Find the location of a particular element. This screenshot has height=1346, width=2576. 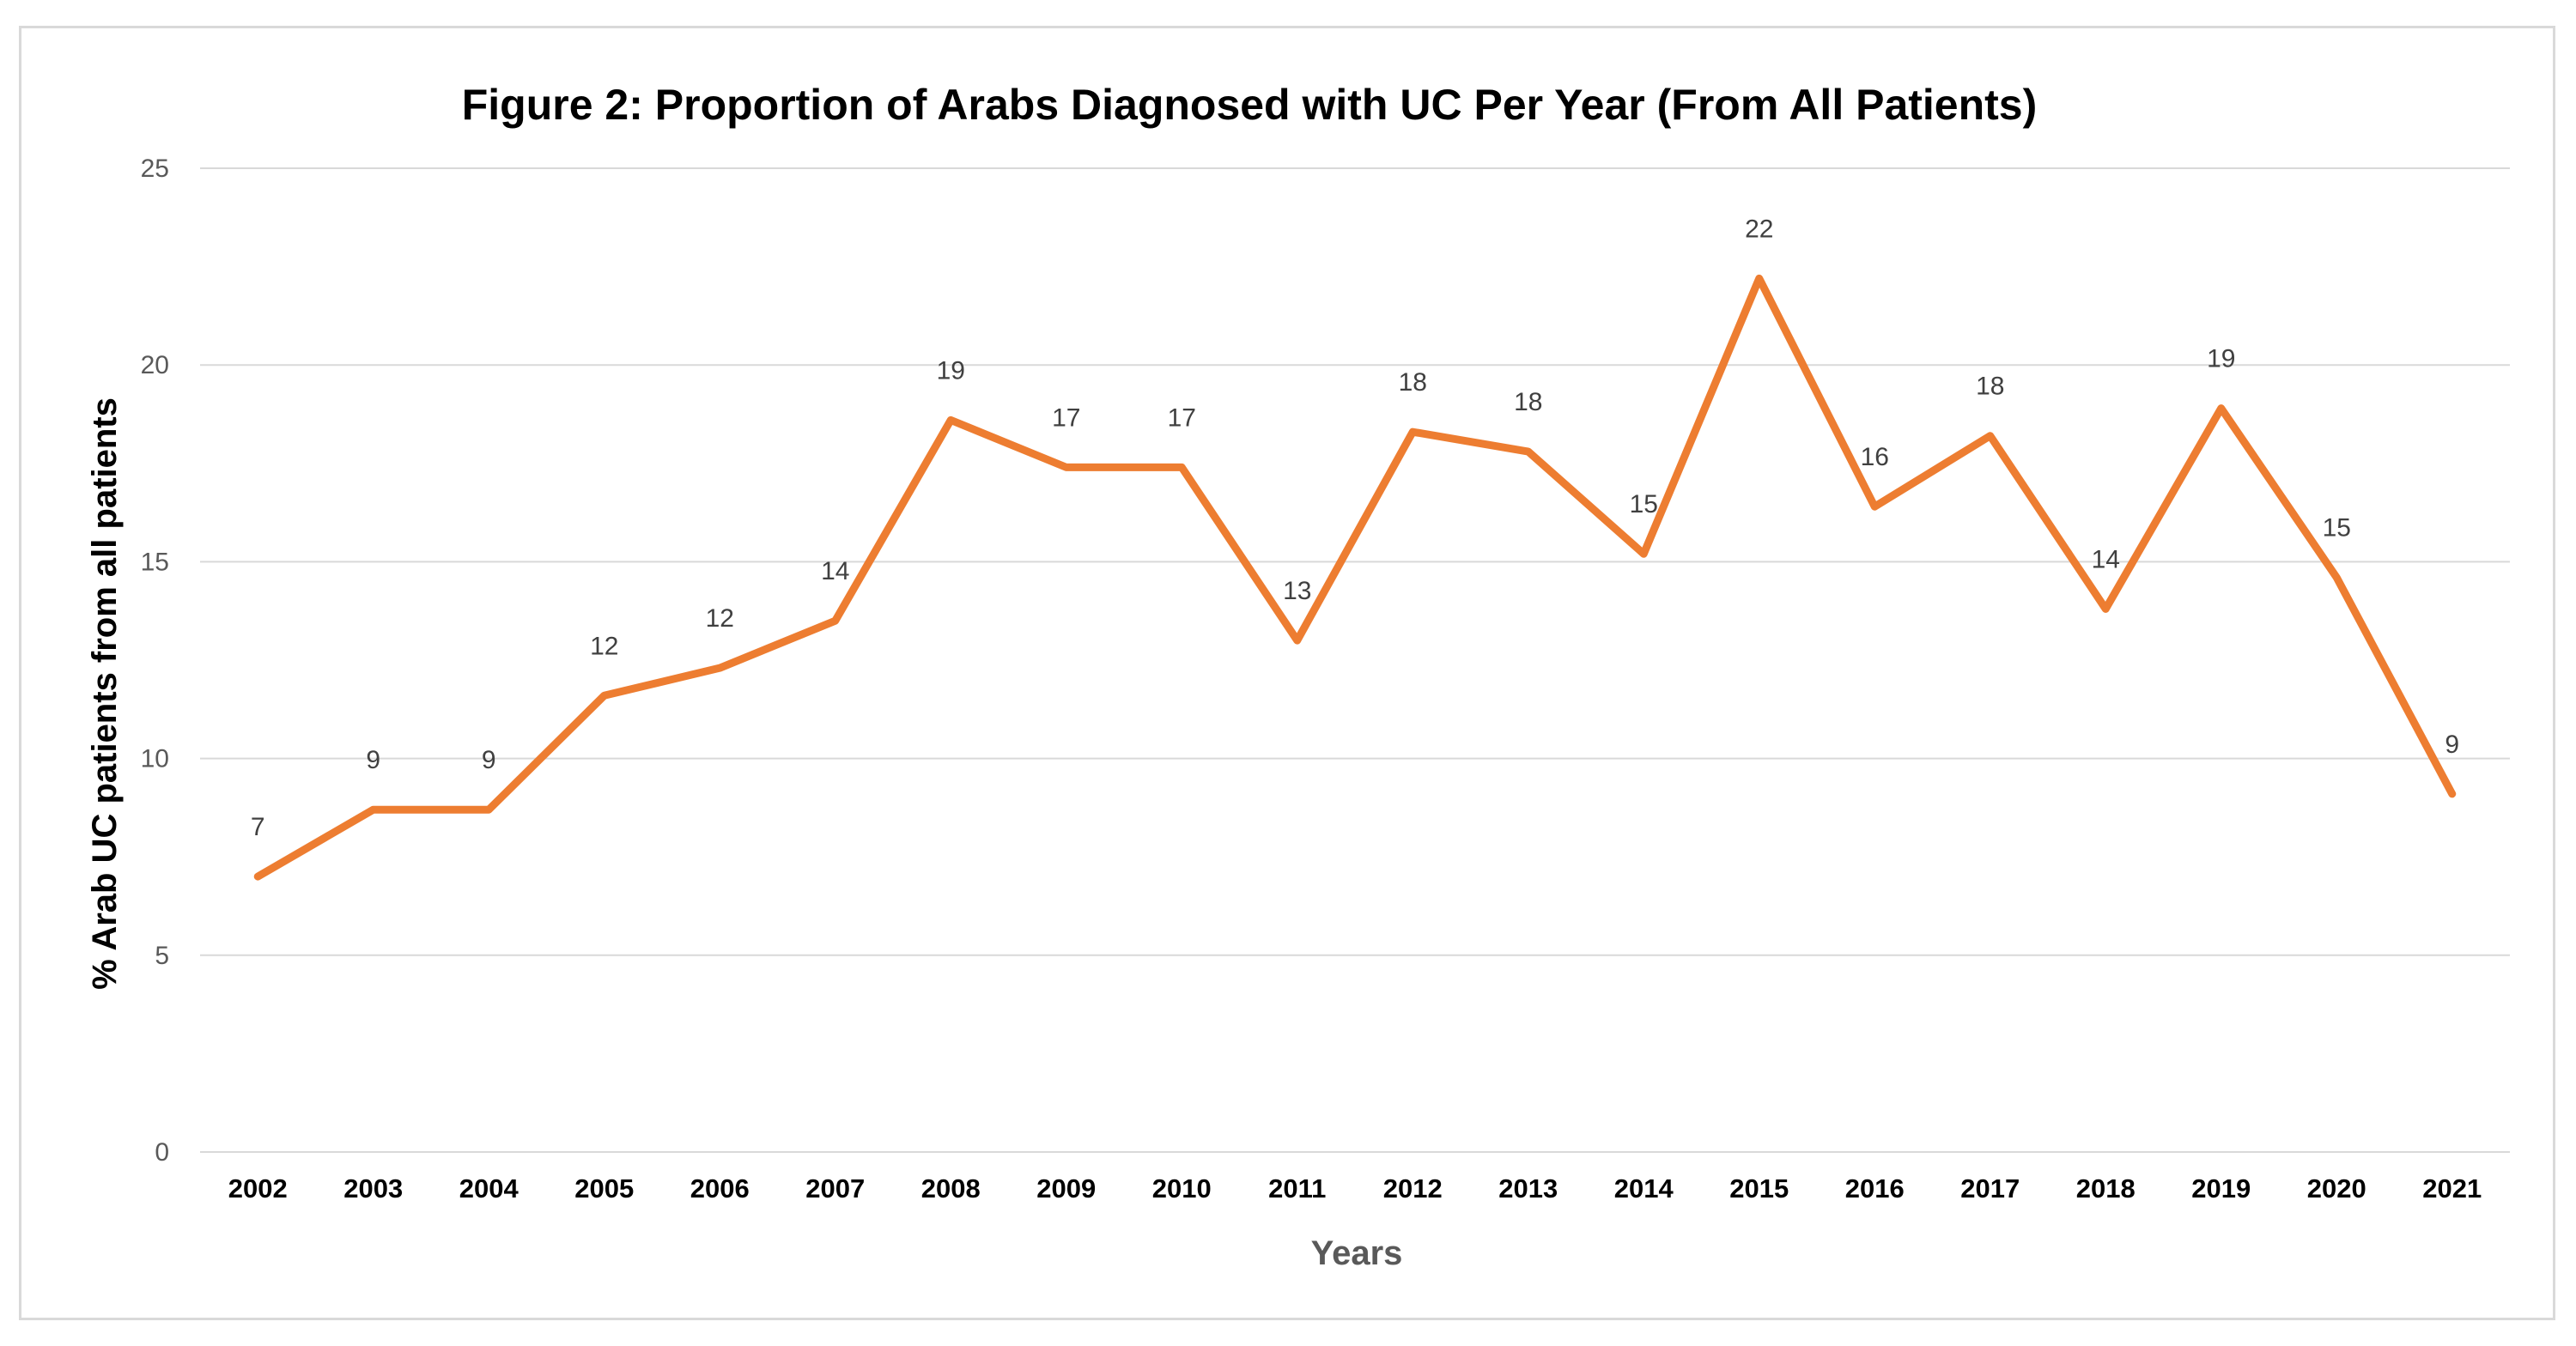

y-tick-label: 20 is located at coordinates (155, 365).